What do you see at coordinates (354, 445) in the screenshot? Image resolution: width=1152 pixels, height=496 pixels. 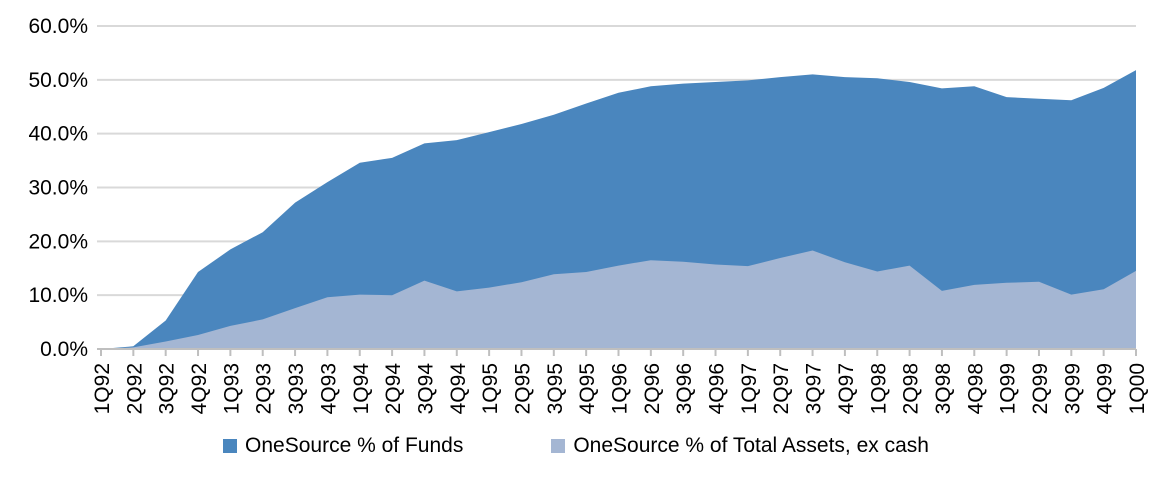 I see `legend-label-funds: OneSource % of Funds` at bounding box center [354, 445].